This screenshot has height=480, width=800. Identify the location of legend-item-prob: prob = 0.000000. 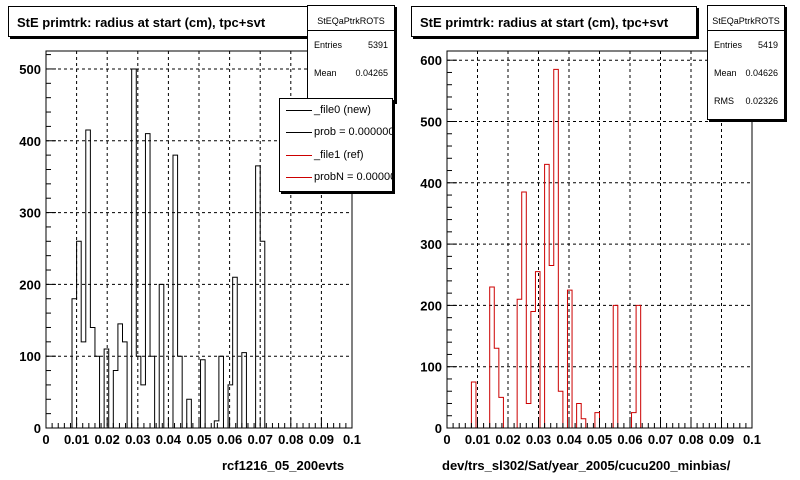
(336, 133).